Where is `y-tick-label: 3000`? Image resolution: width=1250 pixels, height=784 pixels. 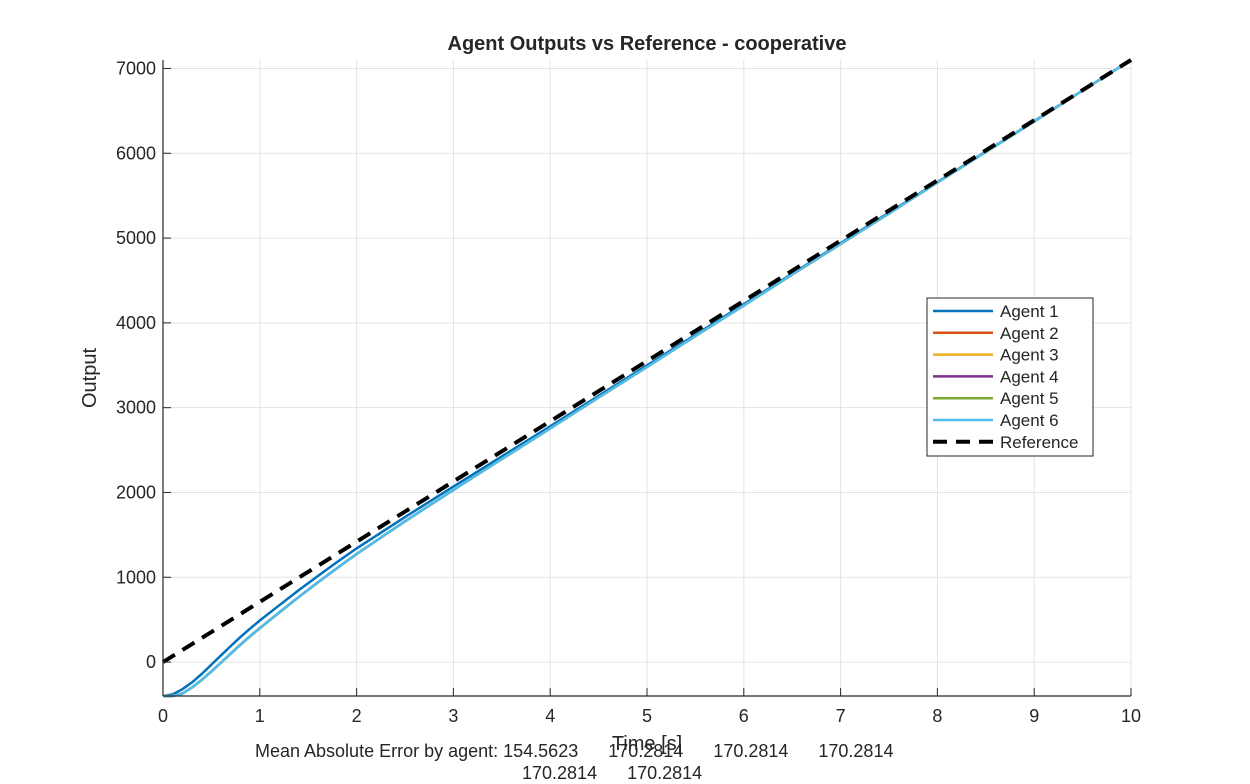
y-tick-label: 3000 is located at coordinates (136, 408).